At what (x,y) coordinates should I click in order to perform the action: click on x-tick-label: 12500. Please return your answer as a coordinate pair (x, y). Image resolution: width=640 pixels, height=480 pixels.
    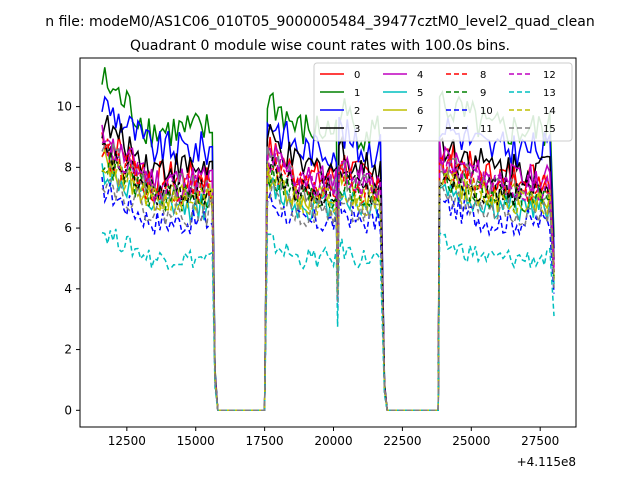
    Looking at the image, I should click on (127, 441).